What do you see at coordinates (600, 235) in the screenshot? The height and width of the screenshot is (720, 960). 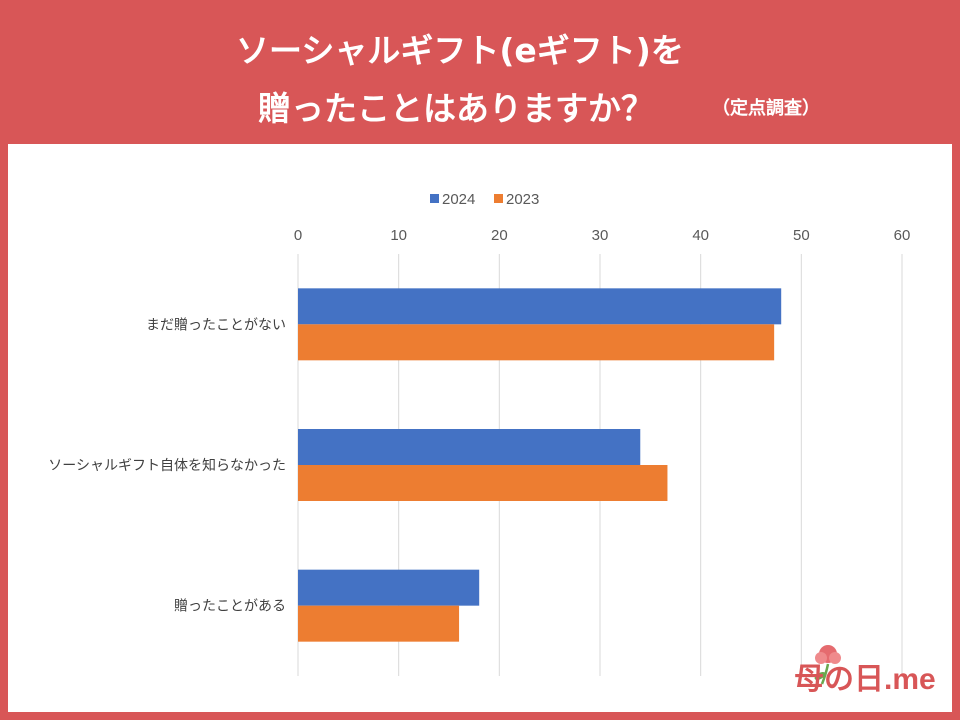 I see `x-tick-label: 30` at bounding box center [600, 235].